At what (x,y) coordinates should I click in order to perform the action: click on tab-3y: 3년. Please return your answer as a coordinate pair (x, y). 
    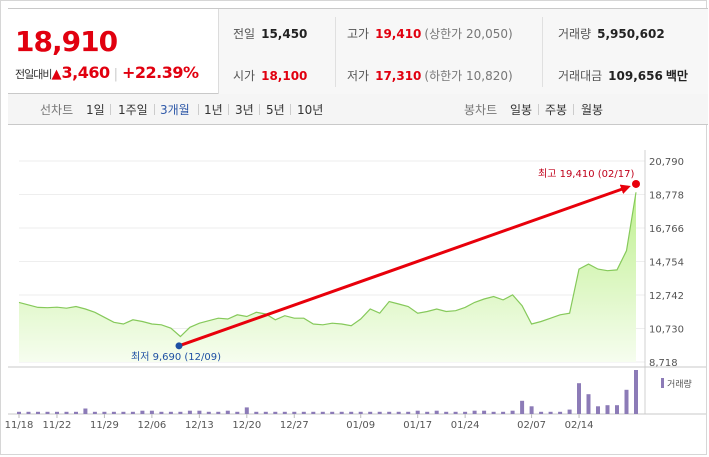
    Looking at the image, I should click on (244, 110).